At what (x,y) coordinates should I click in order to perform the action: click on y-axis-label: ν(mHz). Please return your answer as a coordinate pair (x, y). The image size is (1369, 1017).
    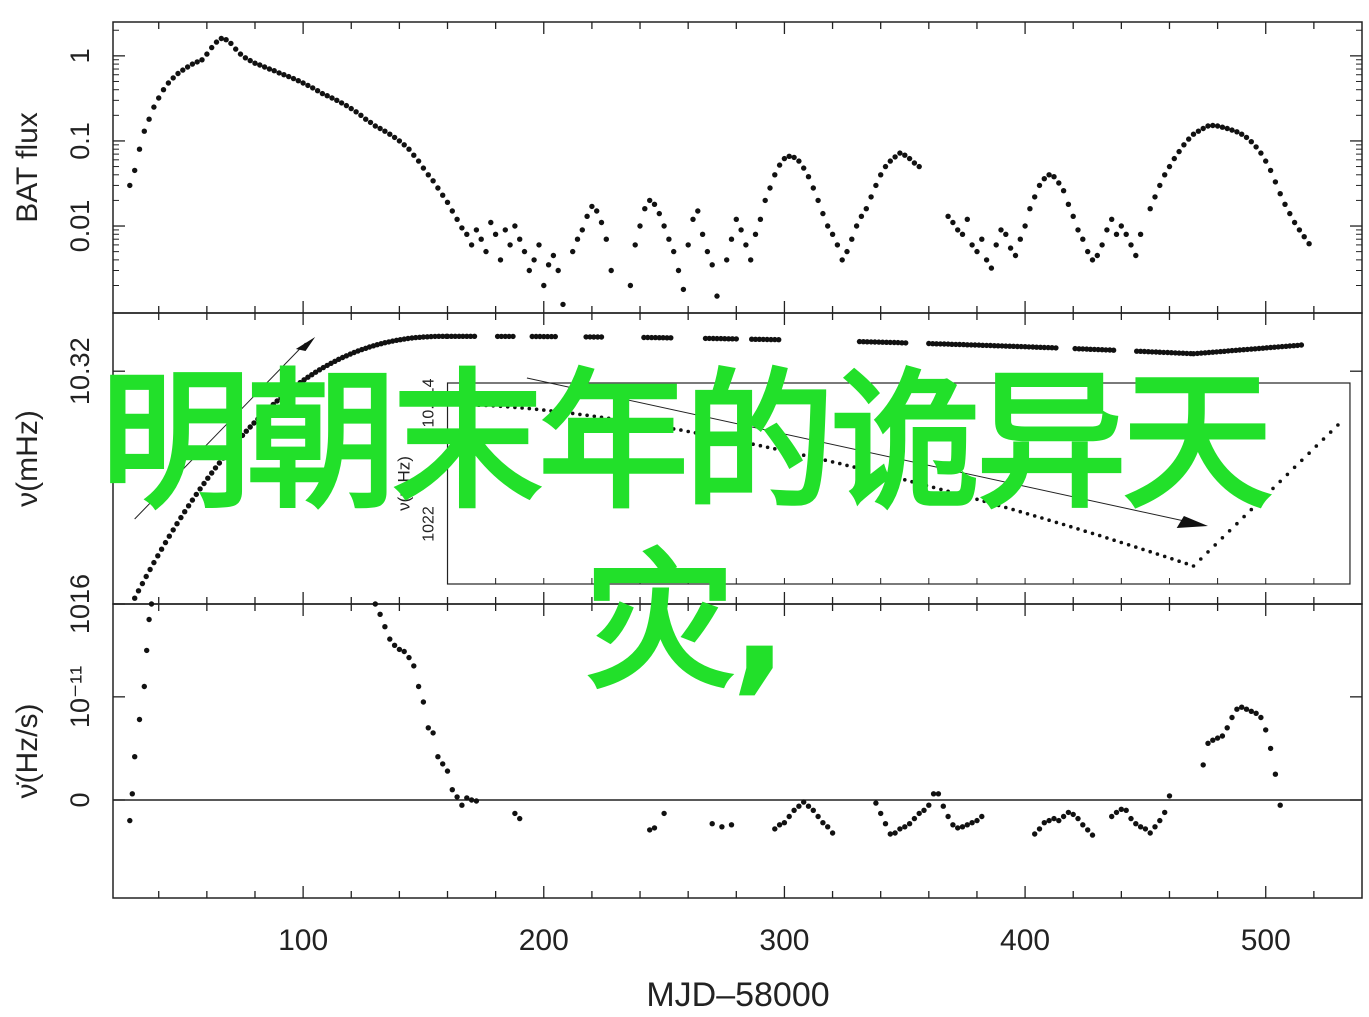
    Looking at the image, I should click on (27, 458).